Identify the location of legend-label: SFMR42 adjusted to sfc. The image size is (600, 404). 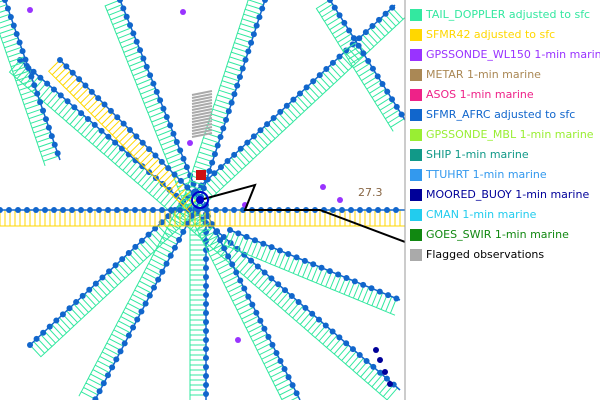
(490, 34).